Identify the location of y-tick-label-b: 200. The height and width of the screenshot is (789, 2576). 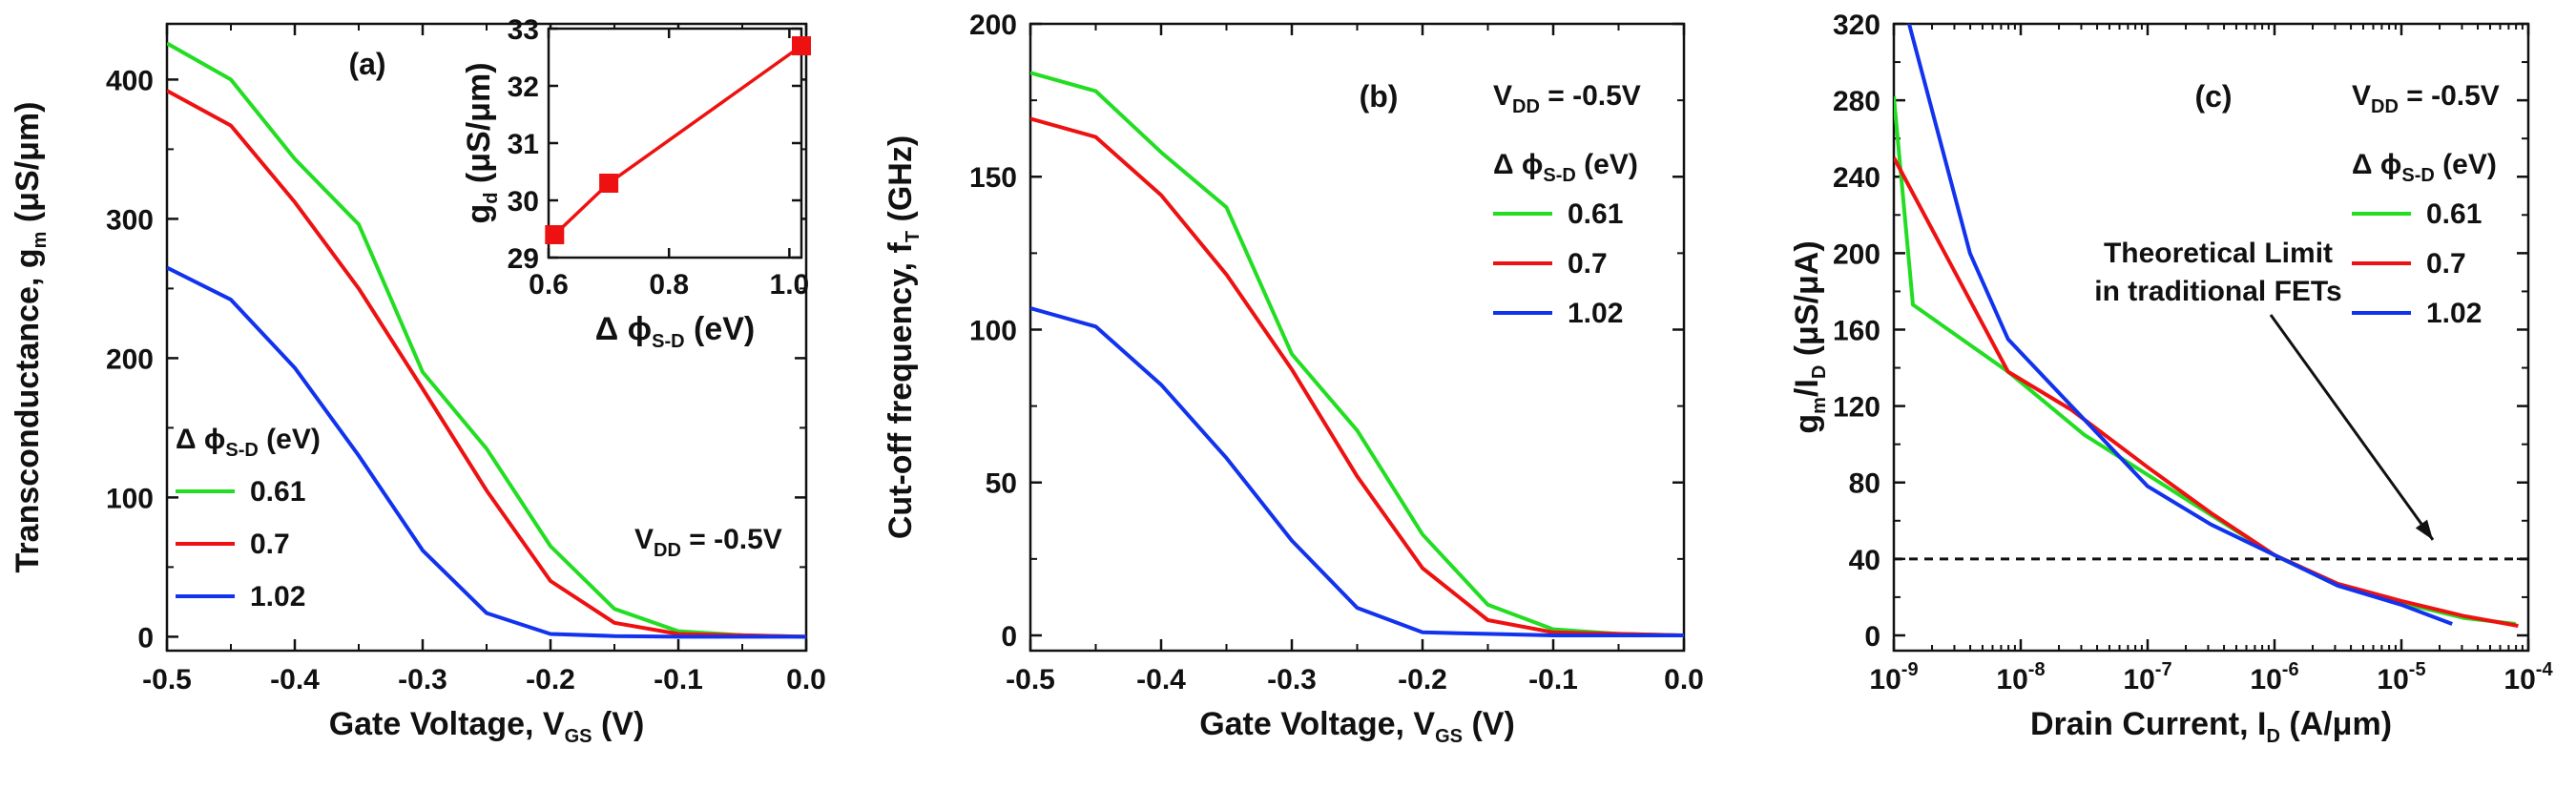
(993, 25).